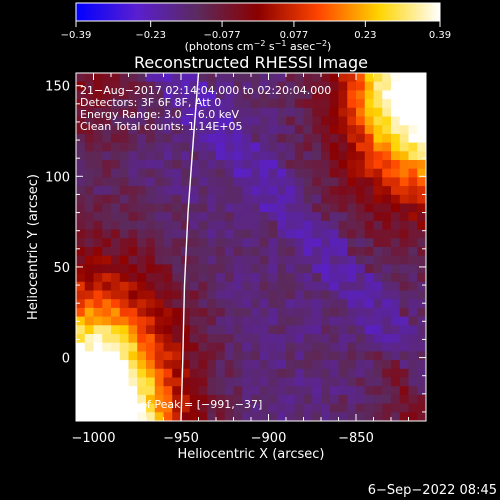 This screenshot has width=500, height=500. Describe the element at coordinates (251, 454) in the screenshot. I see `x-axis-label: Heliocentric X (arcsec)` at that location.